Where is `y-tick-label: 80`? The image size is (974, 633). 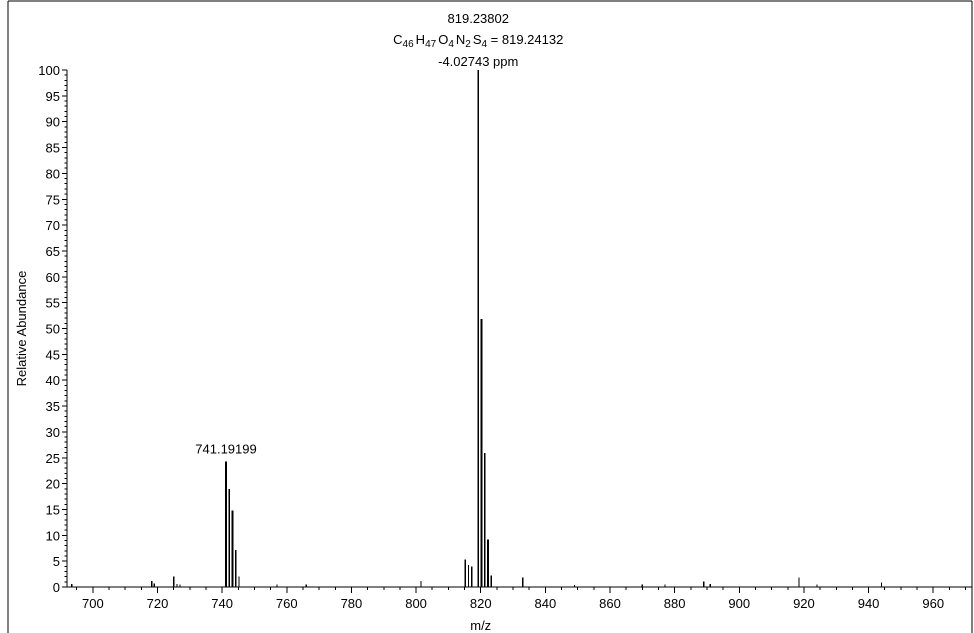
y-tick-label: 80 is located at coordinates (53, 173).